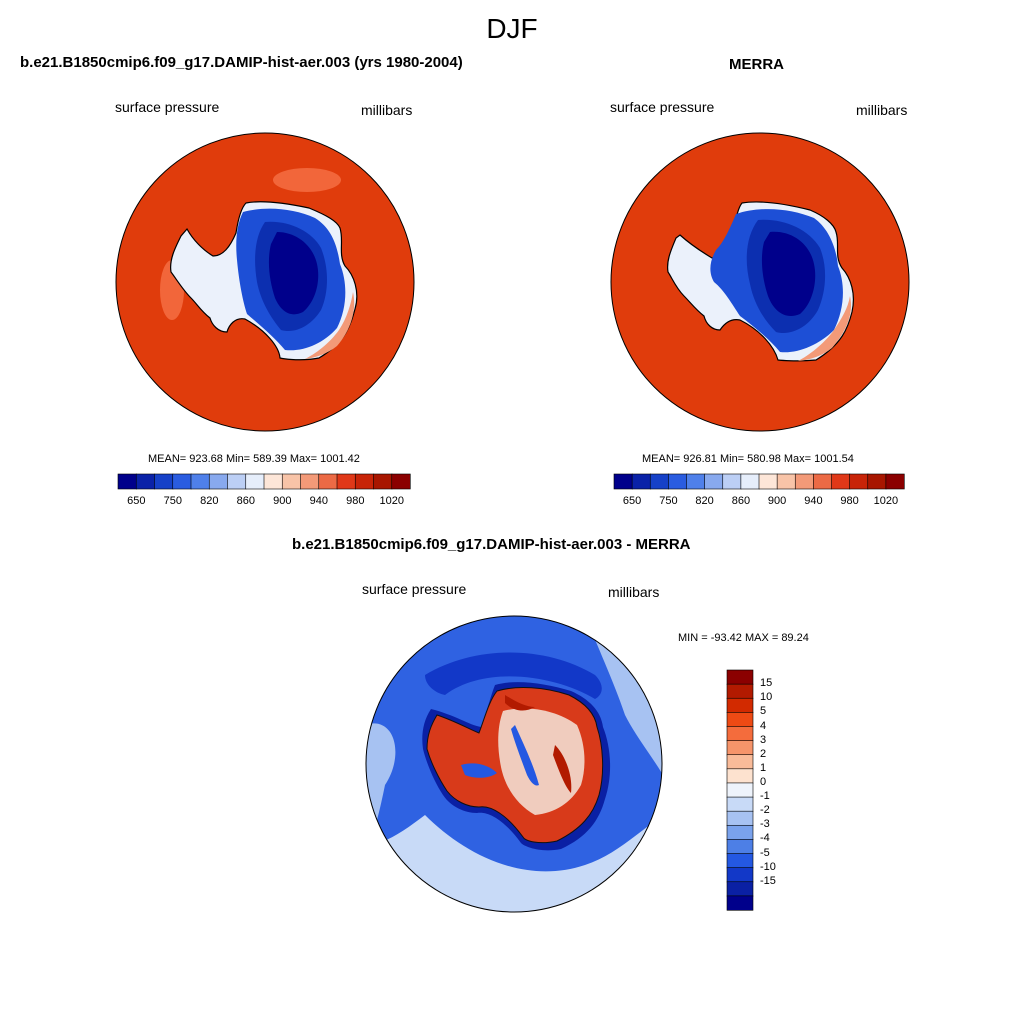 This screenshot has width=1024, height=1024. What do you see at coordinates (849, 501) in the screenshot?
I see `panel2-colorbar-tick-label: 980` at bounding box center [849, 501].